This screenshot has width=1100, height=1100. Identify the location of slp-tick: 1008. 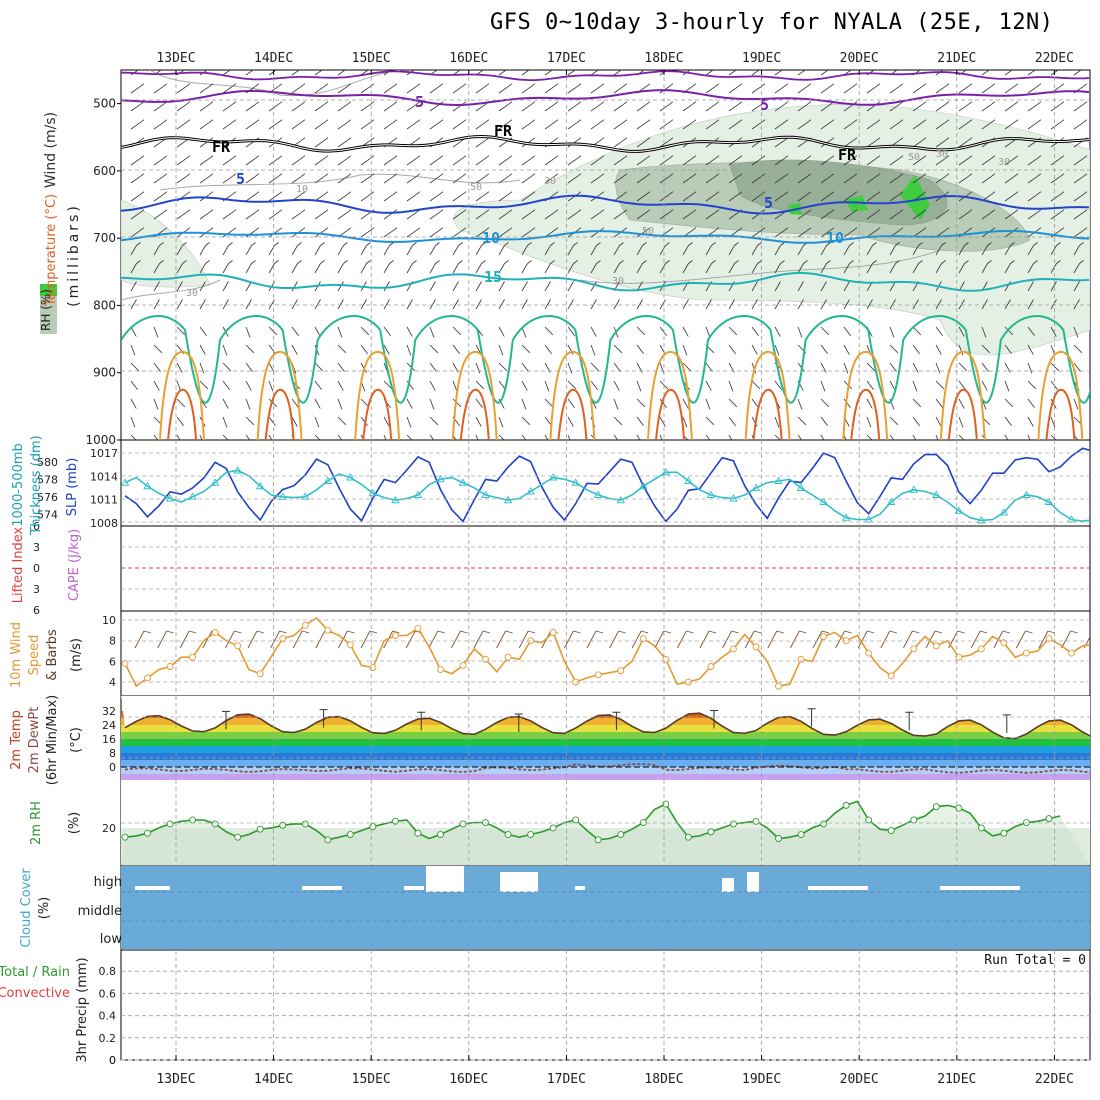
(104, 523).